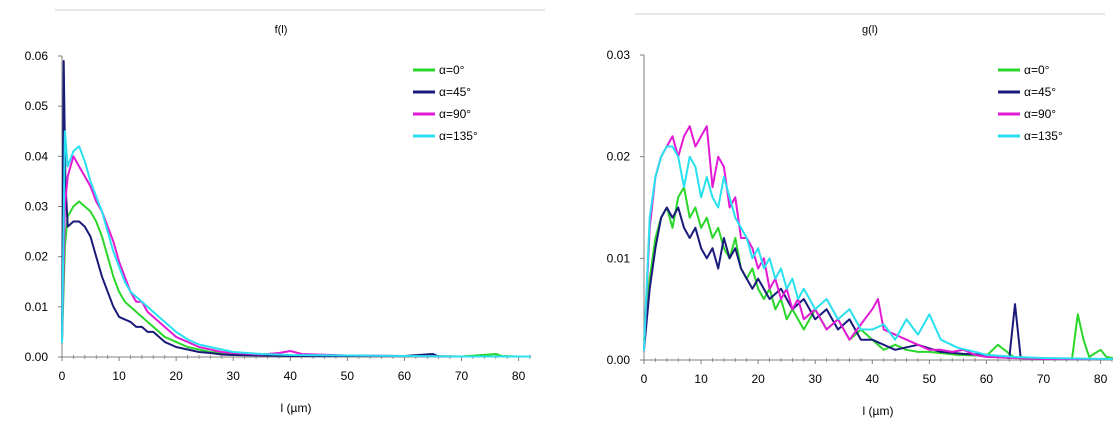  What do you see at coordinates (37, 106) in the screenshot?
I see `y-tick-label: 0.05` at bounding box center [37, 106].